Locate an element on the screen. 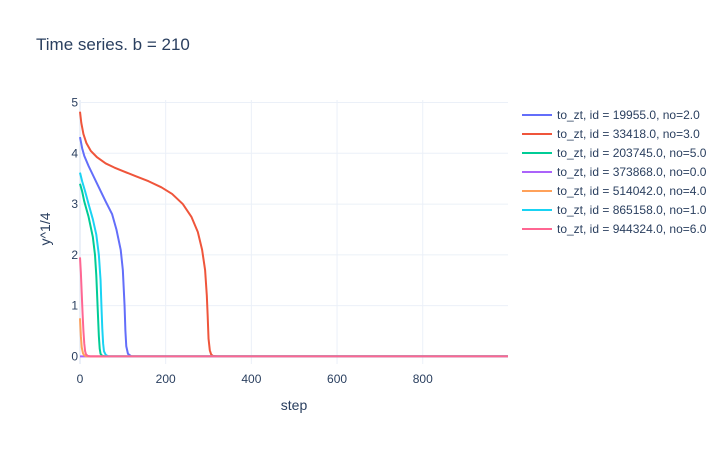  legend-item: to_zt, id = 865158.0, no=1.0 is located at coordinates (614, 210).